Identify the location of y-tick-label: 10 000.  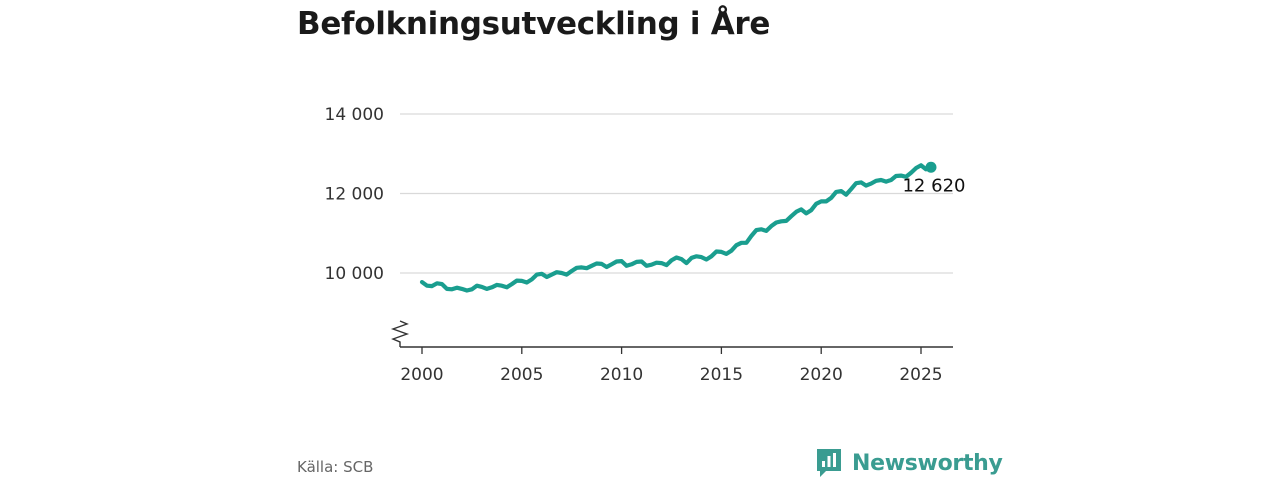
(354, 274).